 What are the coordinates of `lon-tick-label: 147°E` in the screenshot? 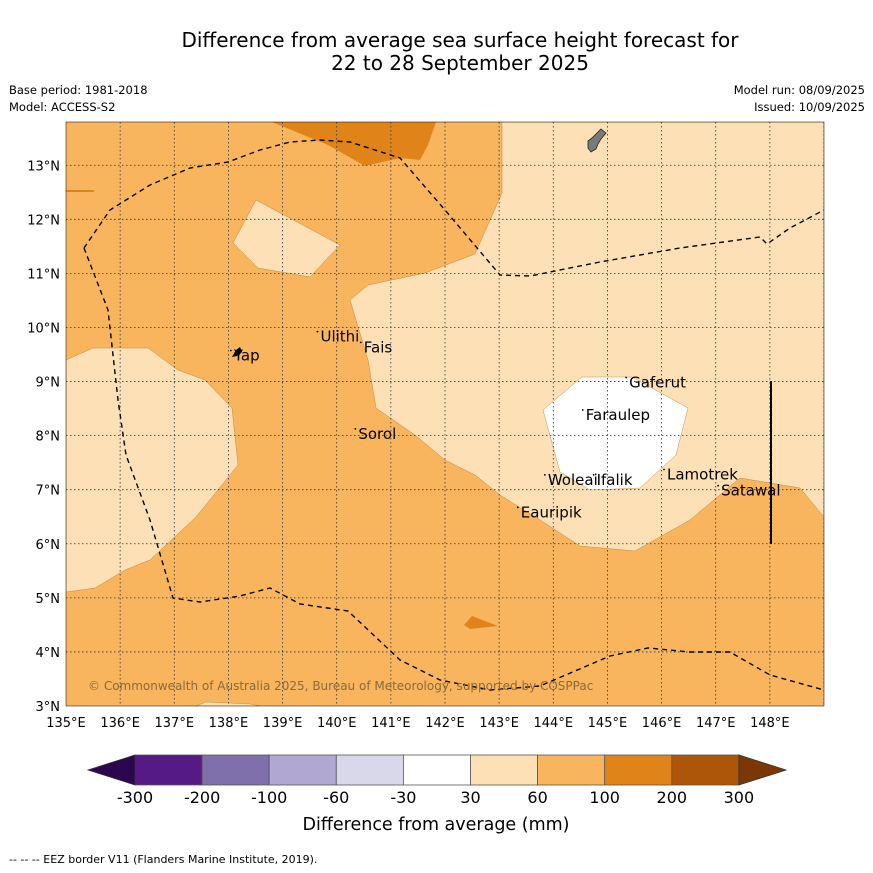 It's located at (716, 723).